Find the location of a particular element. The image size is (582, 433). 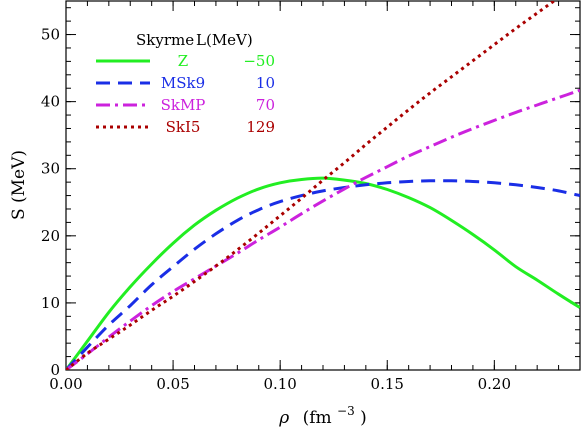

y-axis-title: S (MeV) is located at coordinates (19, 185).